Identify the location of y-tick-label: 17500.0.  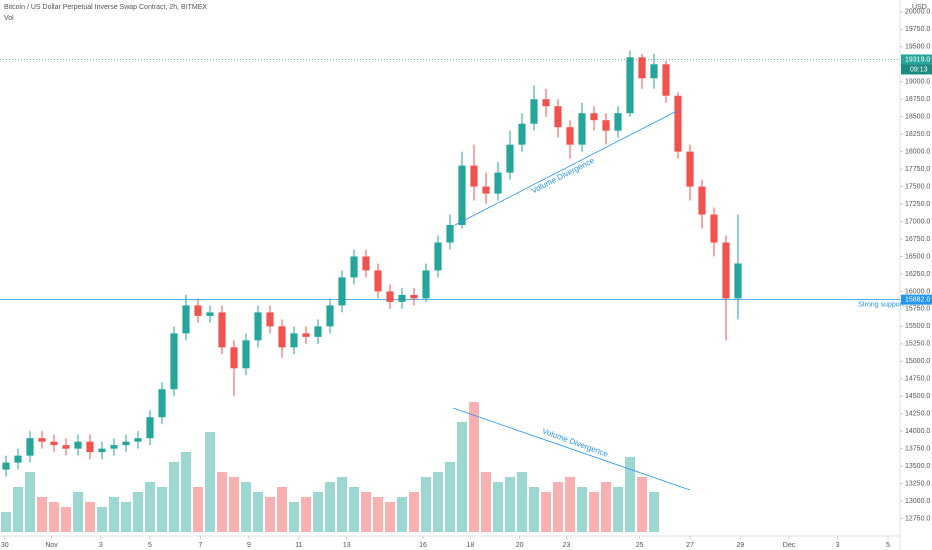
(917, 186).